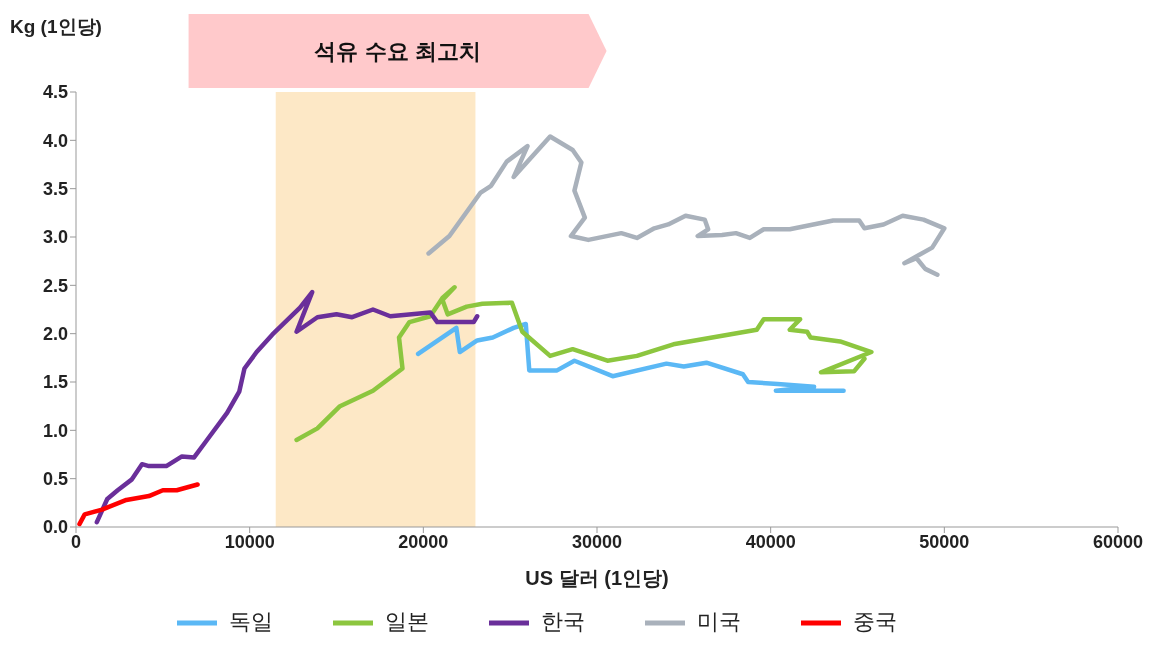 This screenshot has height=655, width=1158. What do you see at coordinates (55, 237) in the screenshot?
I see `y-tick-label: 3.0` at bounding box center [55, 237].